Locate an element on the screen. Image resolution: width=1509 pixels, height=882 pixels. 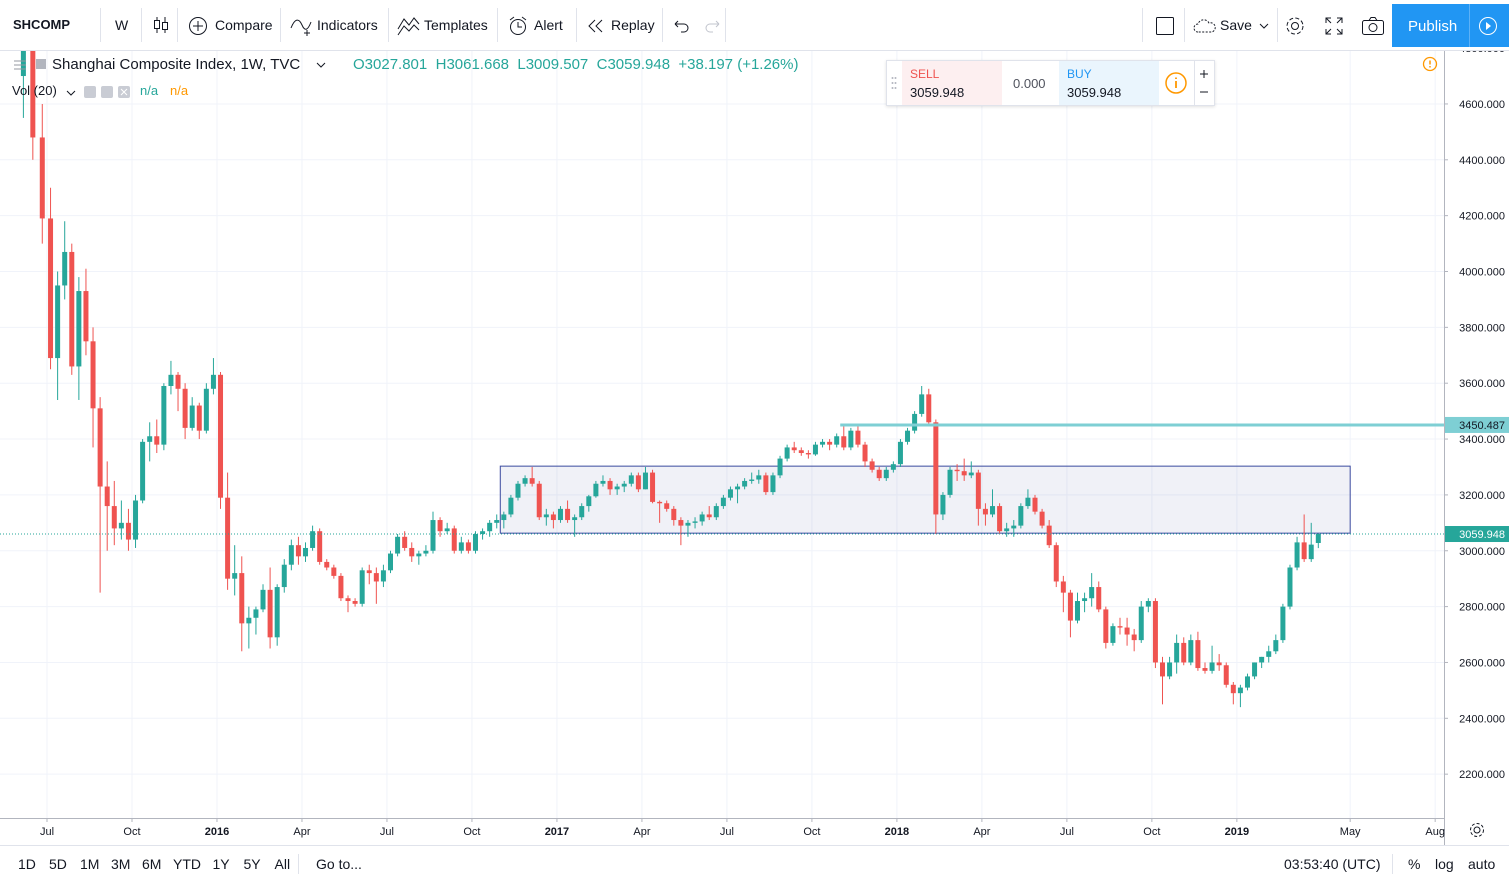
hline-price-label: 3450.487 is located at coordinates (1482, 426).